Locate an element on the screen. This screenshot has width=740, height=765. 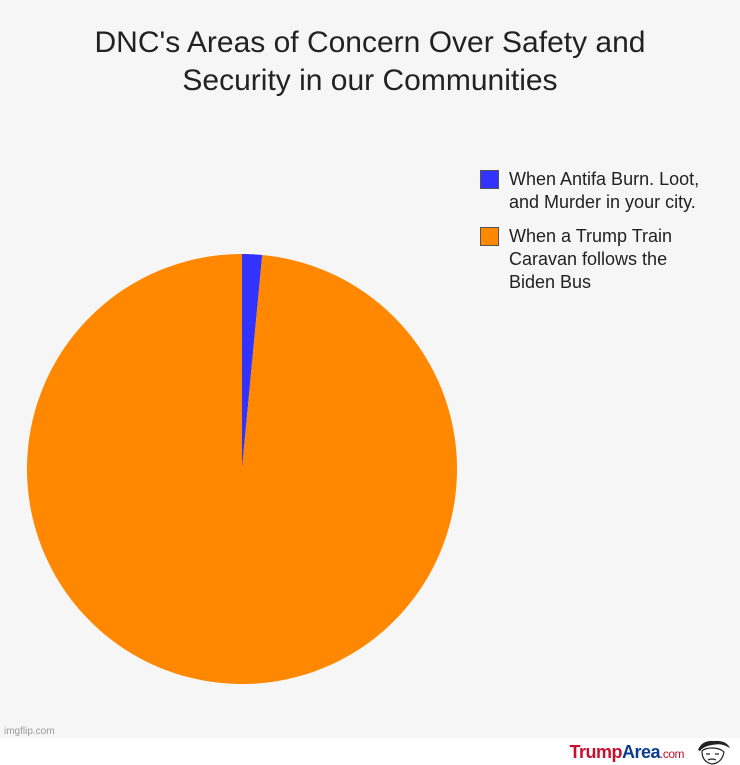
trumparea-logo-text: TrumpArea.com is located at coordinates (626, 753).